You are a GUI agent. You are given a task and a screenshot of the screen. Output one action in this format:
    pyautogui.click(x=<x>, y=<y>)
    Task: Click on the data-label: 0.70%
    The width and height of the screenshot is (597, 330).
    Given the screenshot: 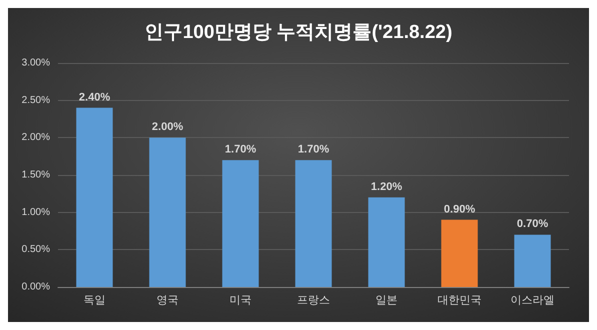 What is the action you would take?
    pyautogui.click(x=532, y=224)
    